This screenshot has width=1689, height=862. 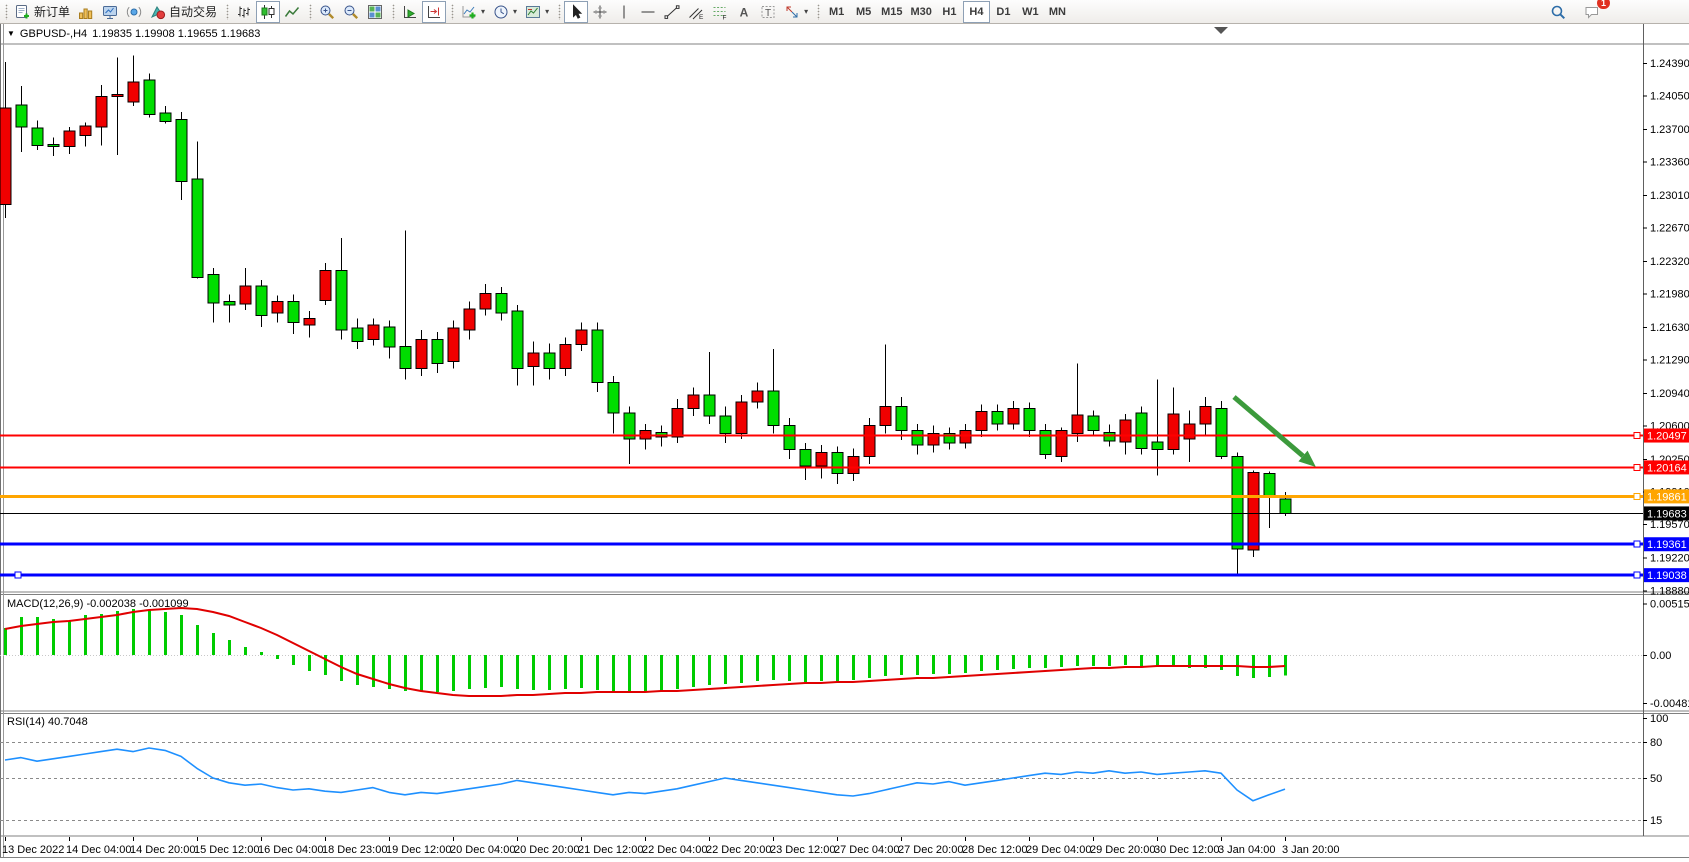 What do you see at coordinates (1669, 64) in the screenshot?
I see `price-tick-label: 1.24390` at bounding box center [1669, 64].